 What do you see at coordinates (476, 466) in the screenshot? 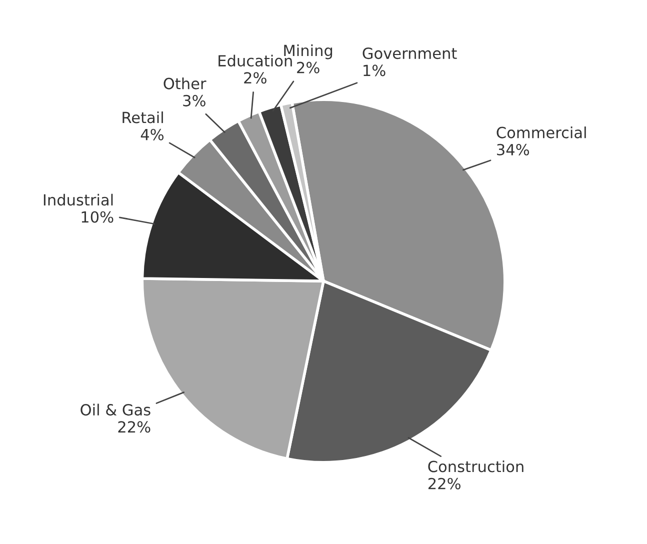
I see `slice-label: Construction` at bounding box center [476, 466].